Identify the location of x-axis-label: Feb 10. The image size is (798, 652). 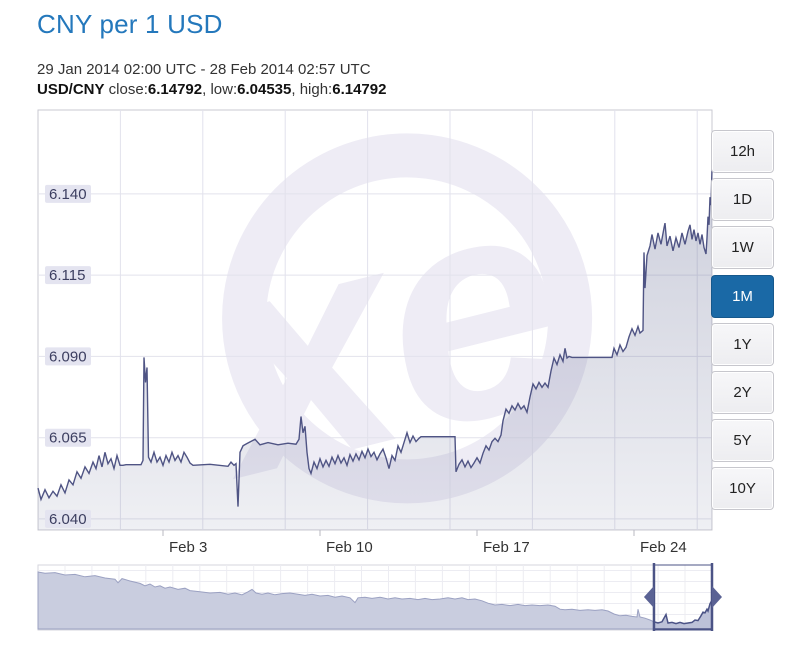
(349, 547).